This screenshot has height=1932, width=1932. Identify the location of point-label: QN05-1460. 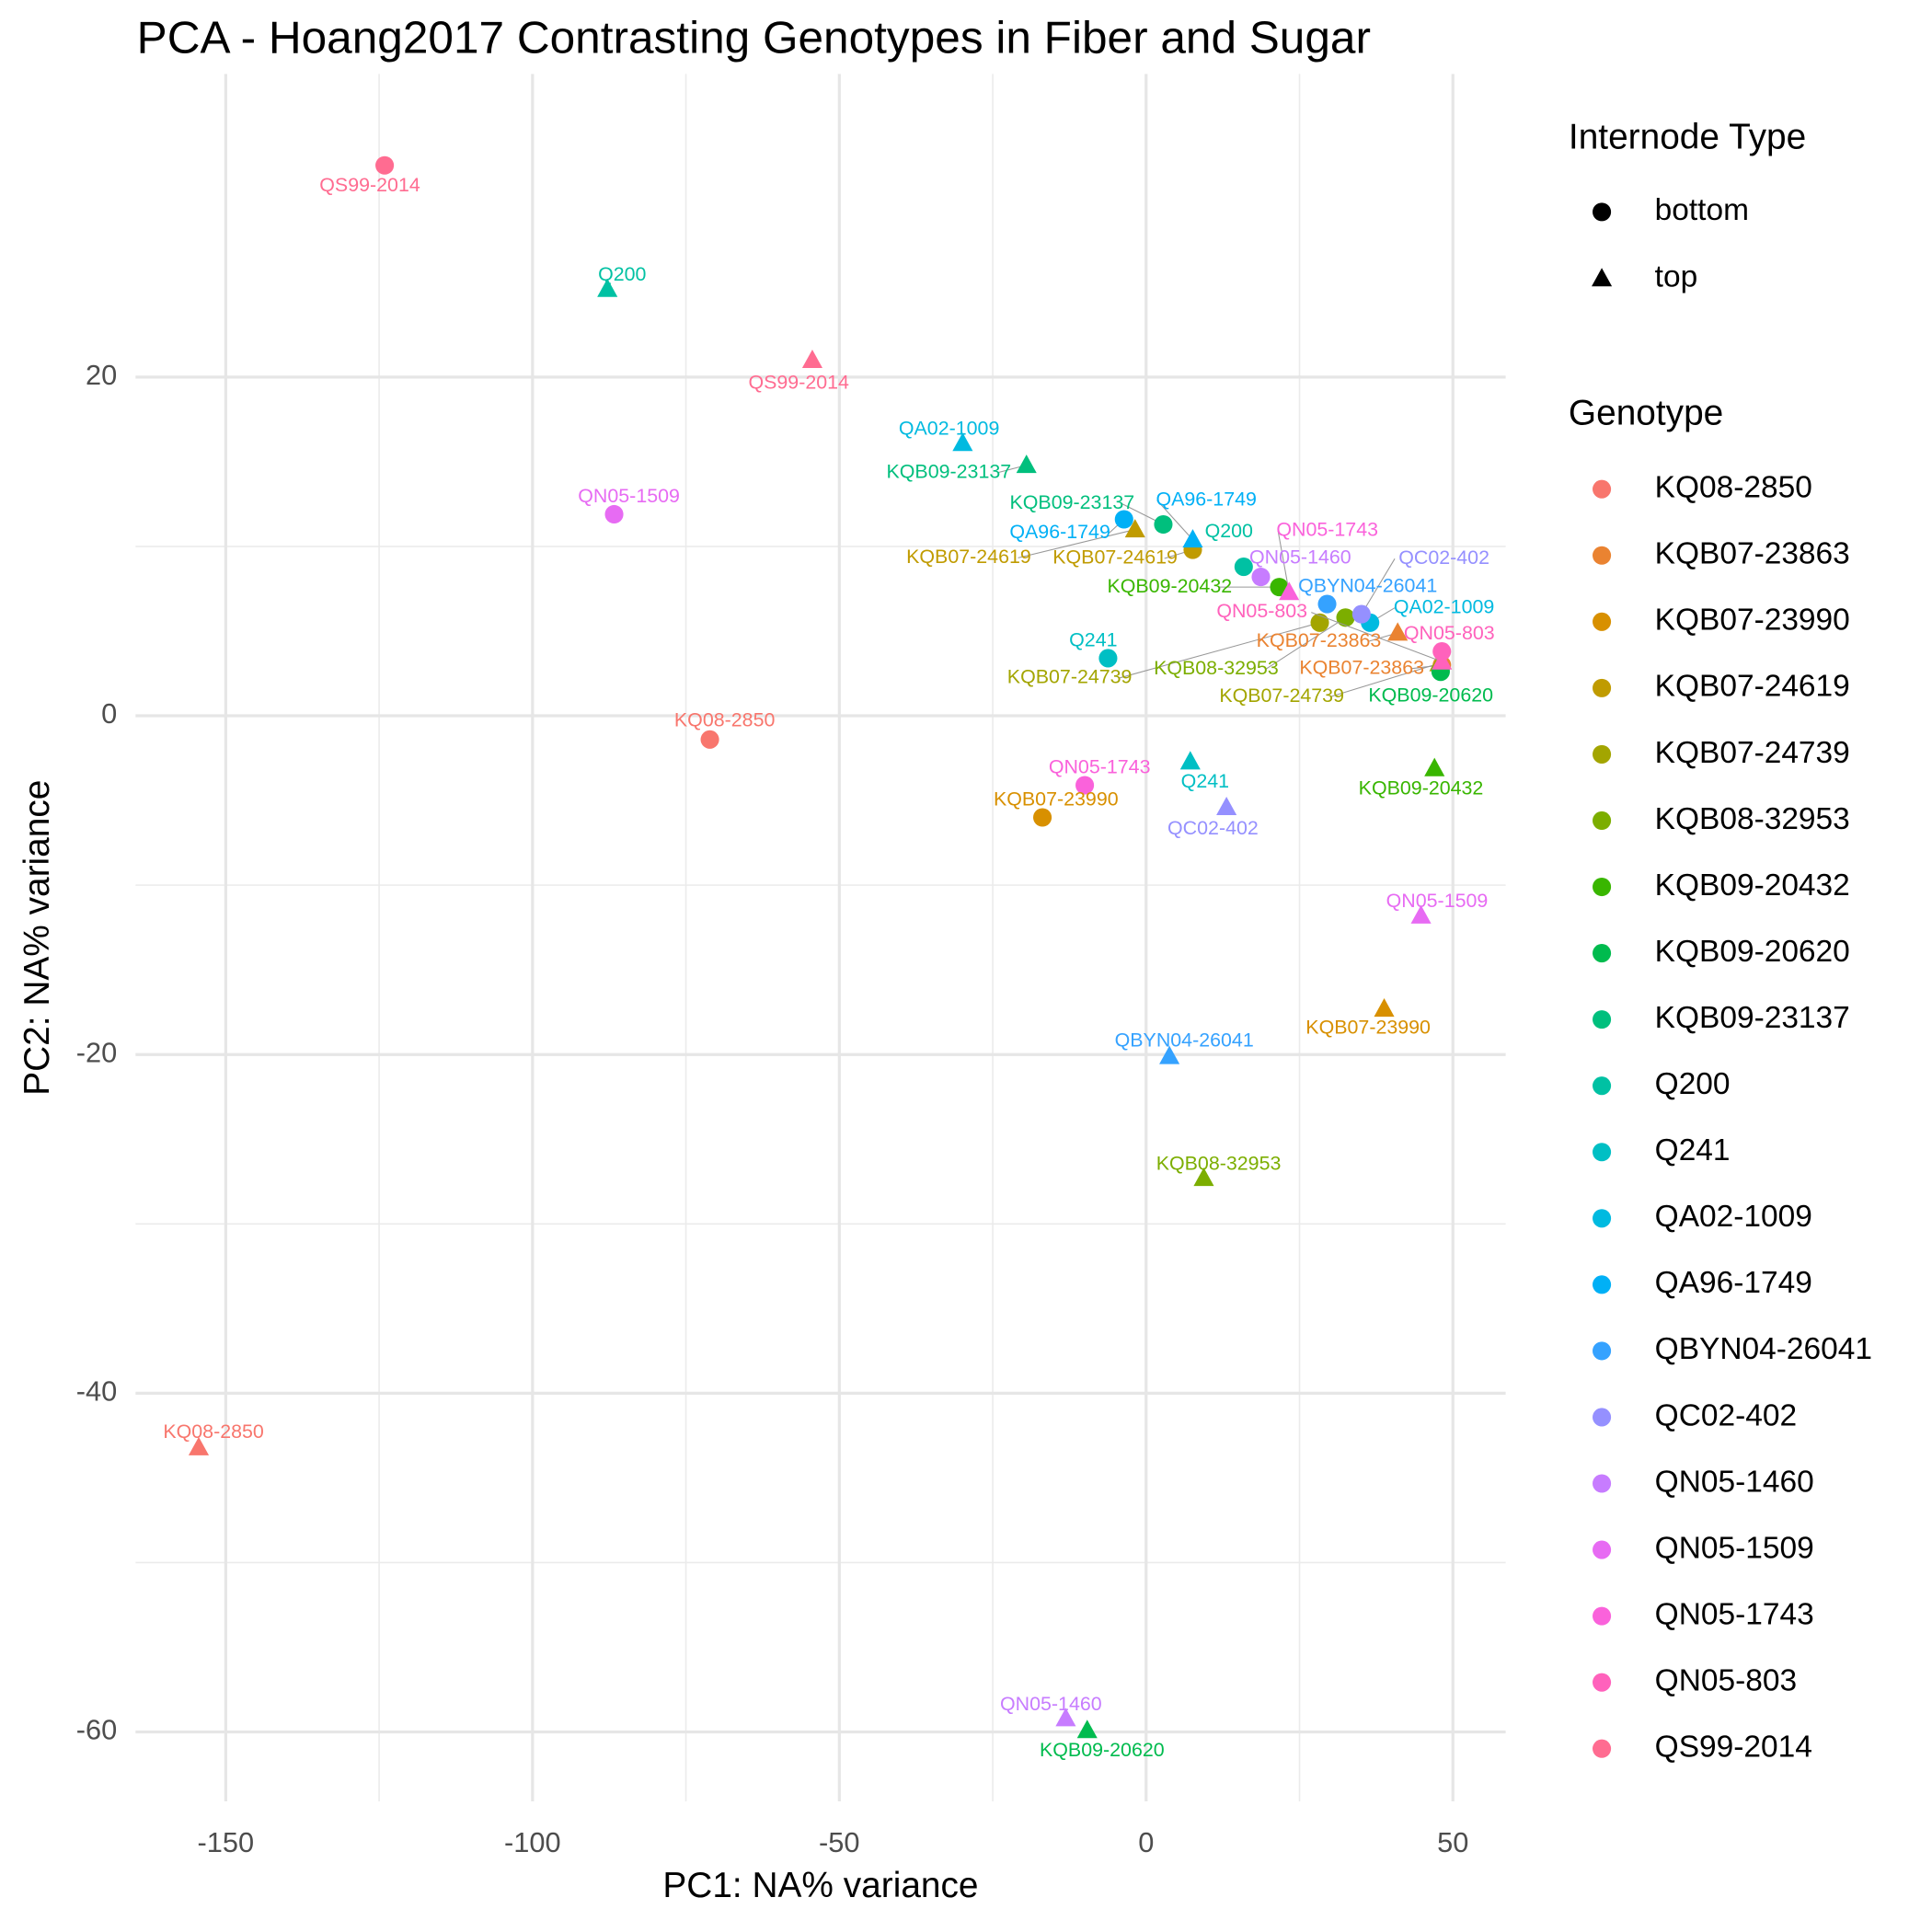
(1300, 557).